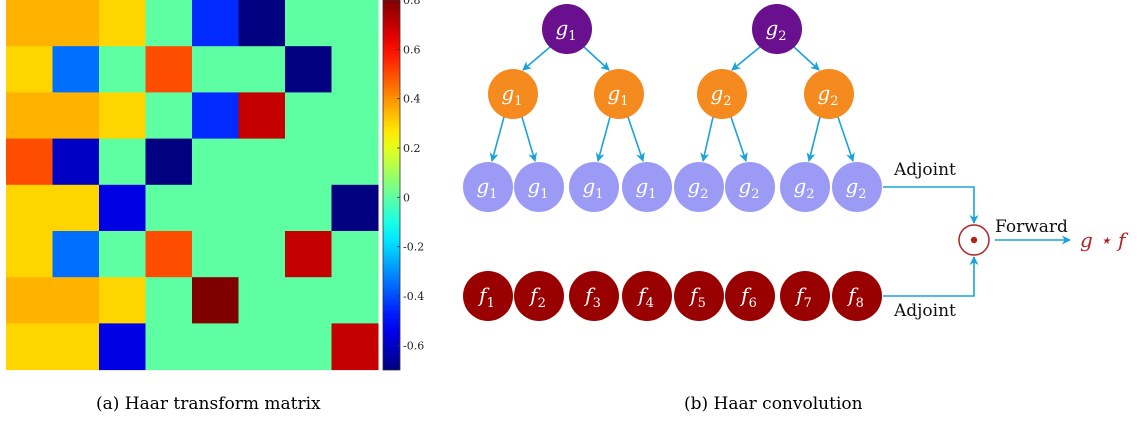 Image resolution: width=1137 pixels, height=423 pixels. I want to click on forward-label: Forward, so click(1031, 227).